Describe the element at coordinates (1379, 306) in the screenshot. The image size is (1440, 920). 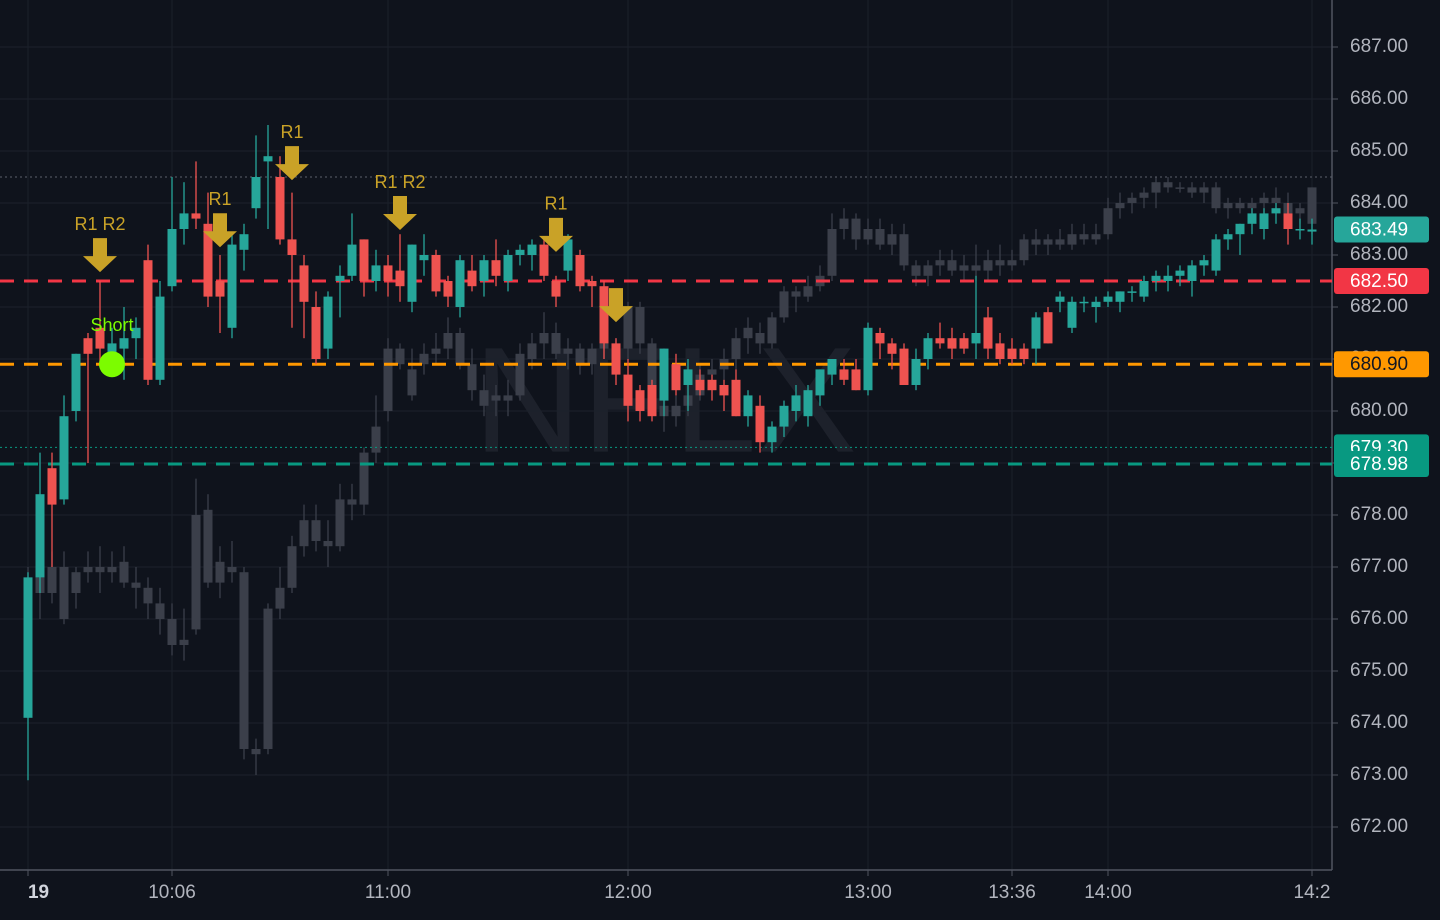
I see `y-tick-label: 682.00` at that location.